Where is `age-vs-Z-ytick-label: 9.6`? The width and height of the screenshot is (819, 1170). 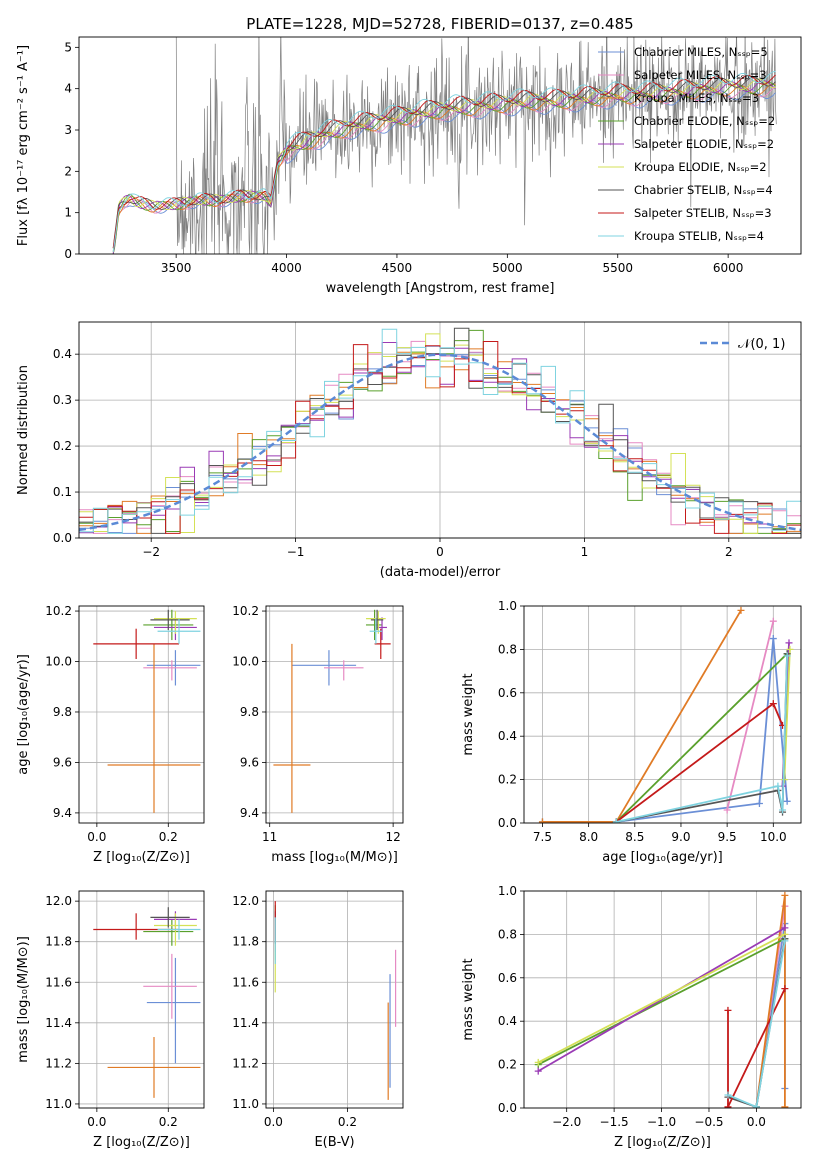
age-vs-Z-ytick-label: 9.6 is located at coordinates (62, 762).